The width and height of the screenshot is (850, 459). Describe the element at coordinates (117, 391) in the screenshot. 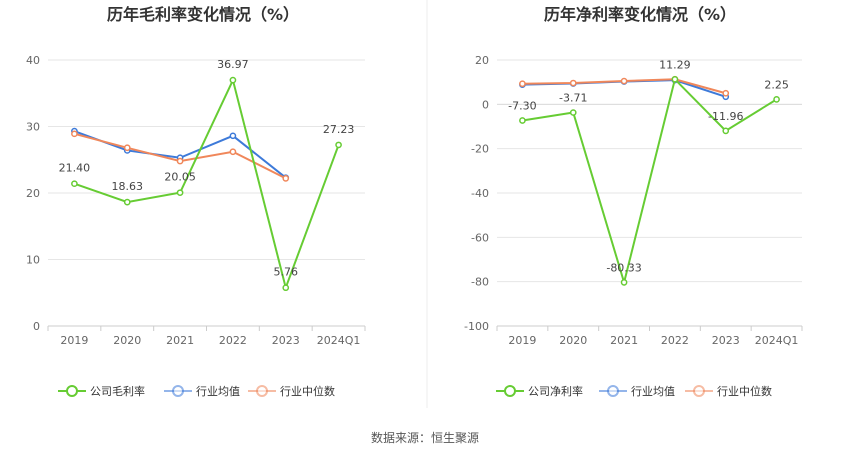

I see `legend-label: 公司毛利率` at that location.